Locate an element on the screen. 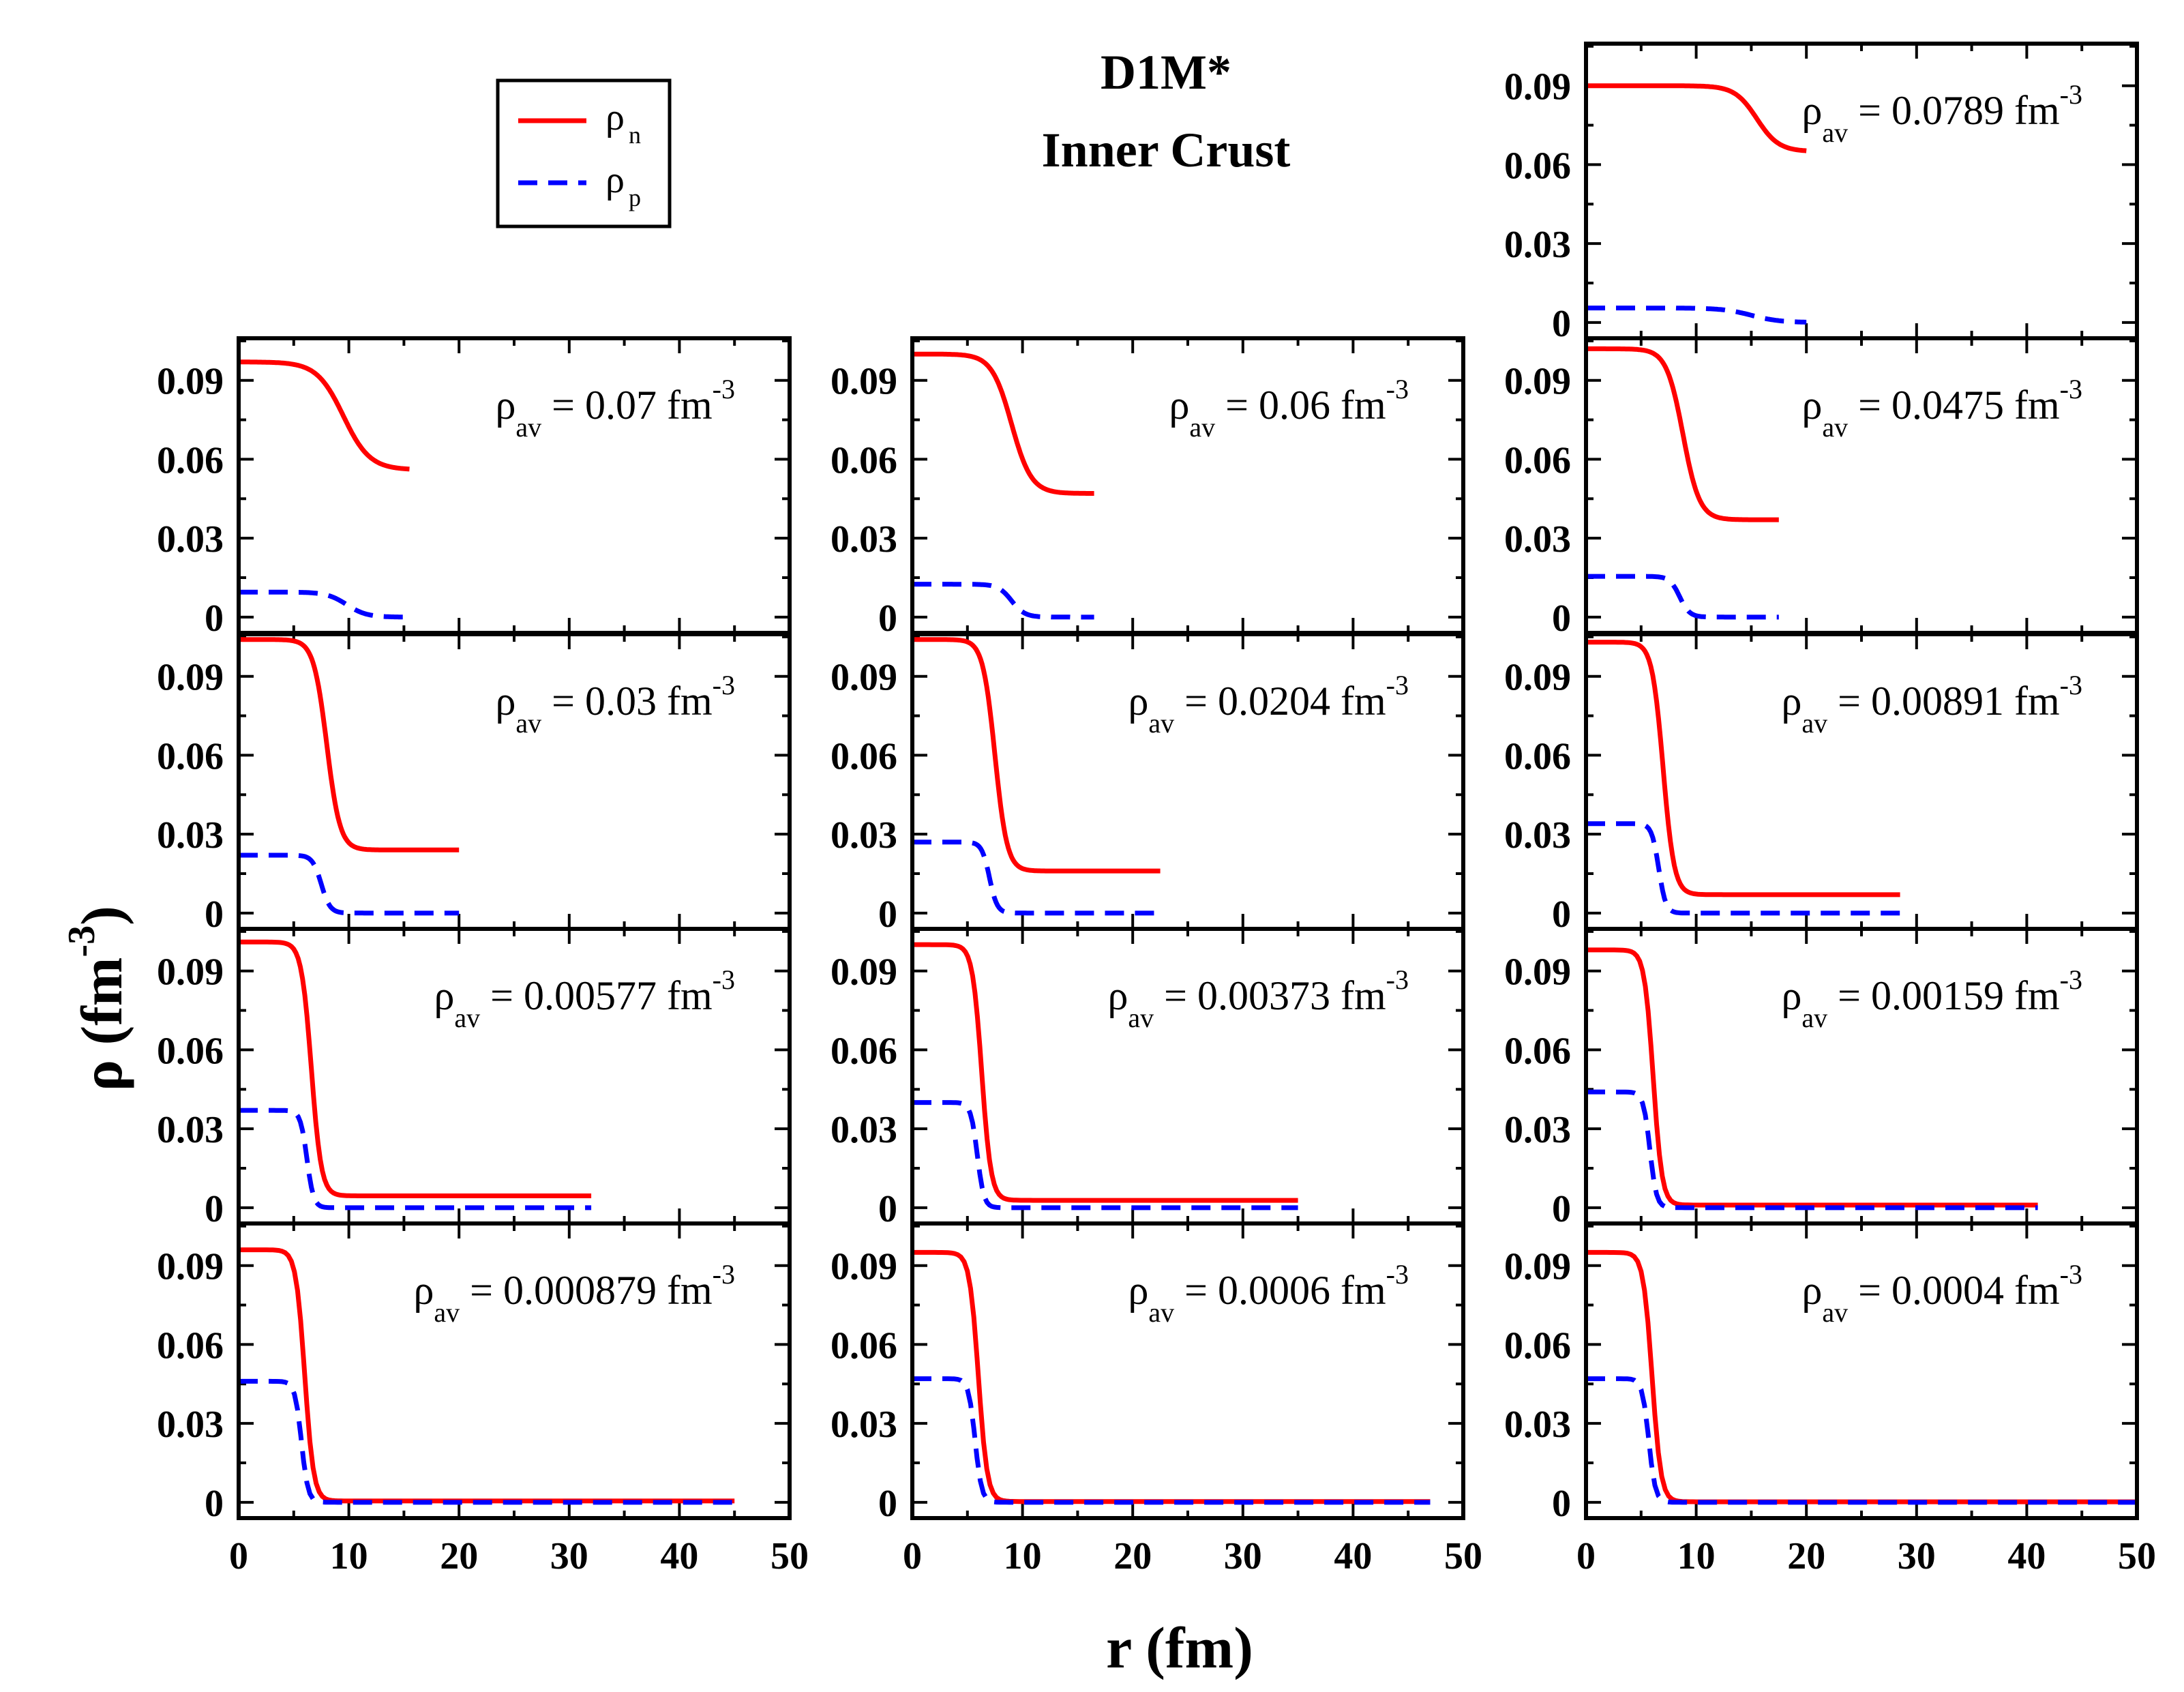 This screenshot has width=2184, height=1692. panel-3: 0 0.03 0.06 0.09 ρav = 0.0475 fm-3 is located at coordinates (1821, 488).